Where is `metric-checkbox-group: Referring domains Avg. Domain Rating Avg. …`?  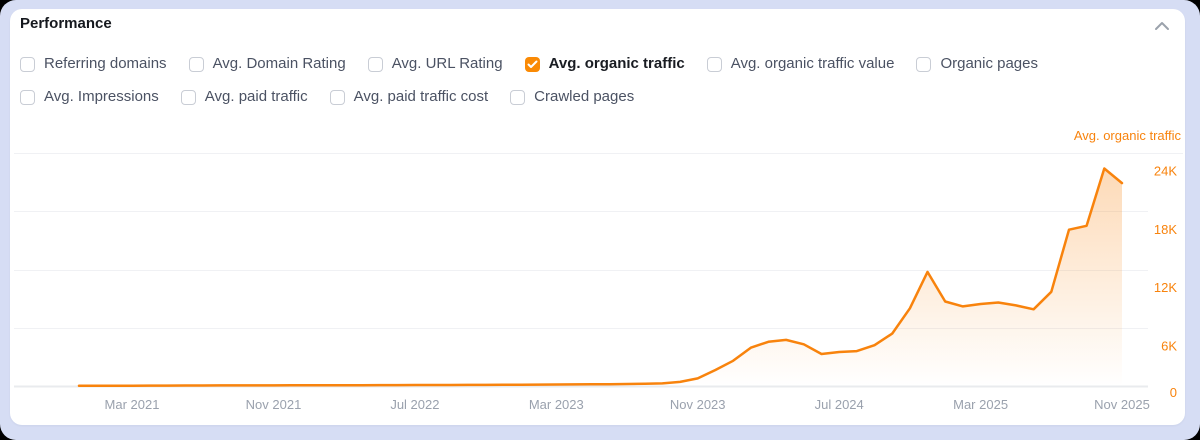
metric-checkbox-group: Referring domains Avg. Domain Rating Avg. … is located at coordinates (597, 88).